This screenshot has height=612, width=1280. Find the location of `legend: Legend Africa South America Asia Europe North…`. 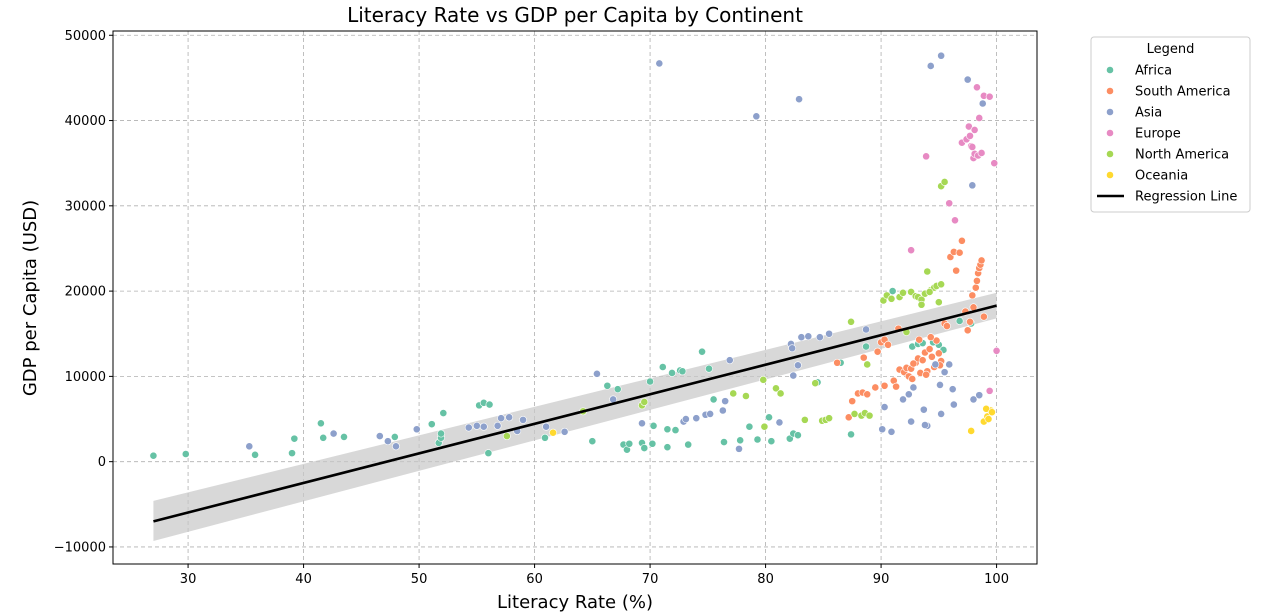

legend: Legend Africa South America Asia Europe North… is located at coordinates (1170, 124).